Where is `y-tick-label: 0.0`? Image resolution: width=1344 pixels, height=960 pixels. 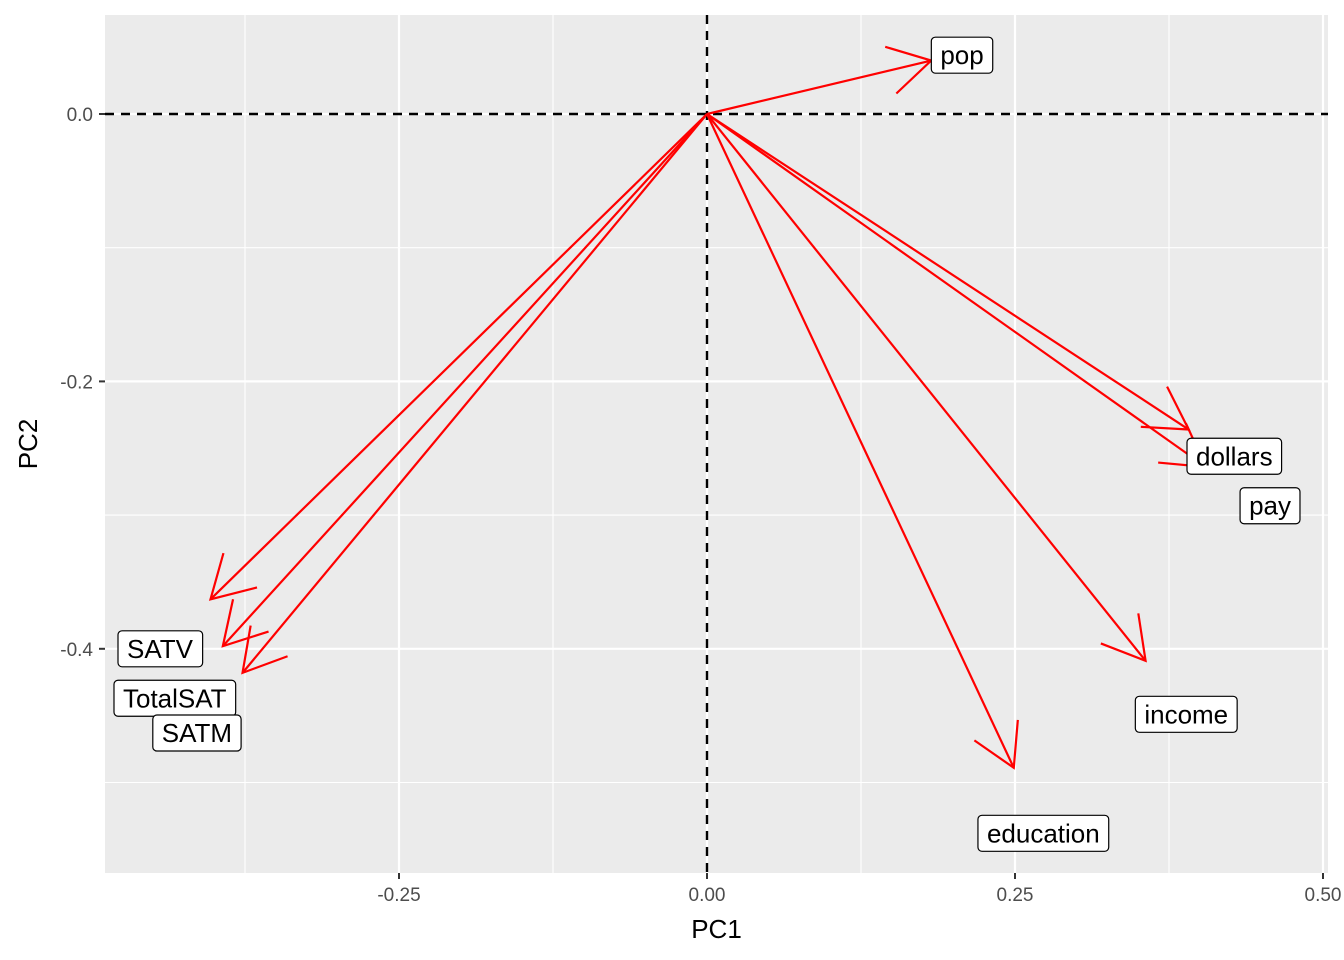 y-tick-label: 0.0 is located at coordinates (80, 115).